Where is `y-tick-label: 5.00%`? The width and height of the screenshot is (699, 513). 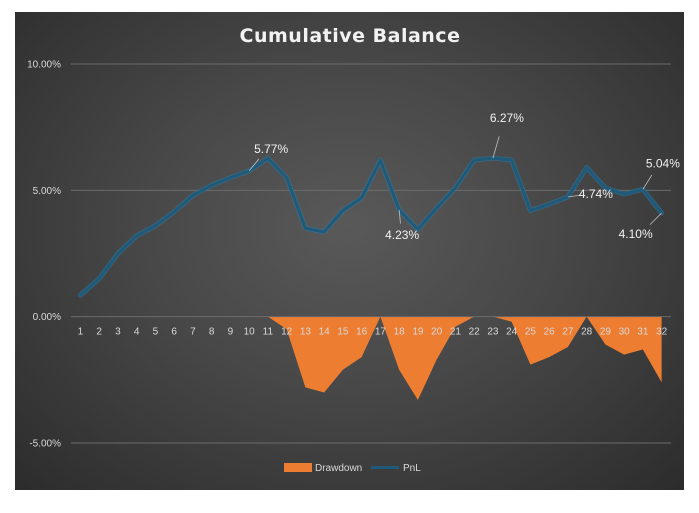 y-tick-label: 5.00% is located at coordinates (47, 191).